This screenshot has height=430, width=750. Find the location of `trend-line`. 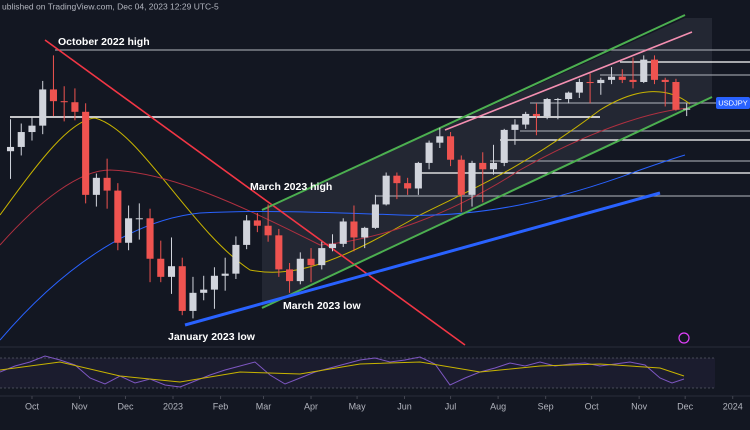

trend-line is located at coordinates (568, 81).